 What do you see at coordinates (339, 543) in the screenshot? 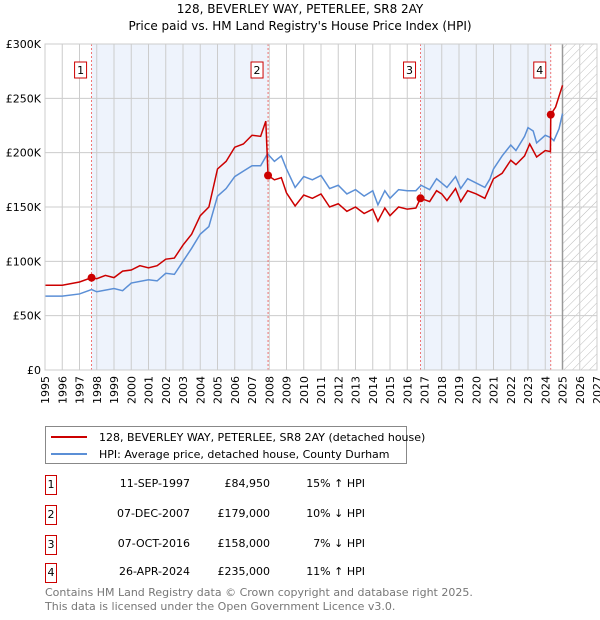
I see `sale-hpi-diff: 7% ↓ HPI` at bounding box center [339, 543].